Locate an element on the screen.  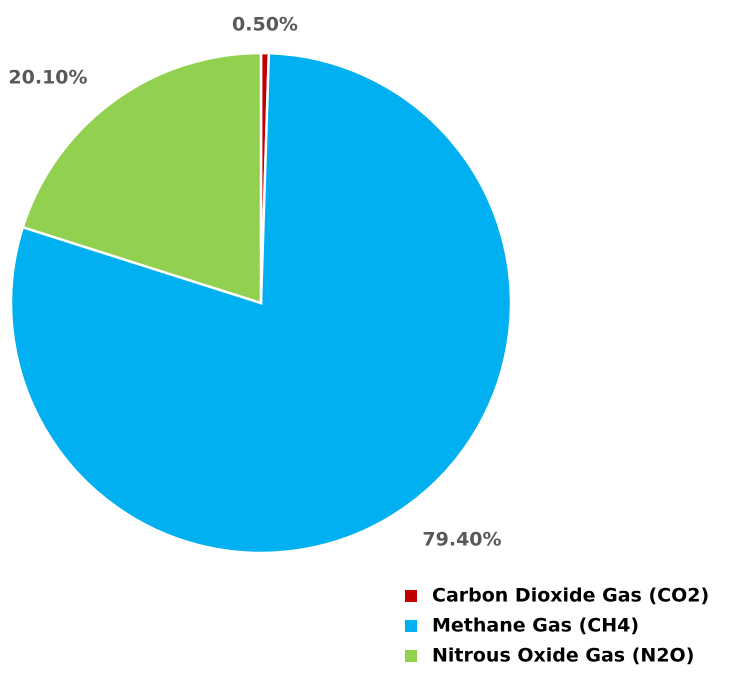
legend-label: Carbon Dioxide Gas (CO2) is located at coordinates (570, 596).